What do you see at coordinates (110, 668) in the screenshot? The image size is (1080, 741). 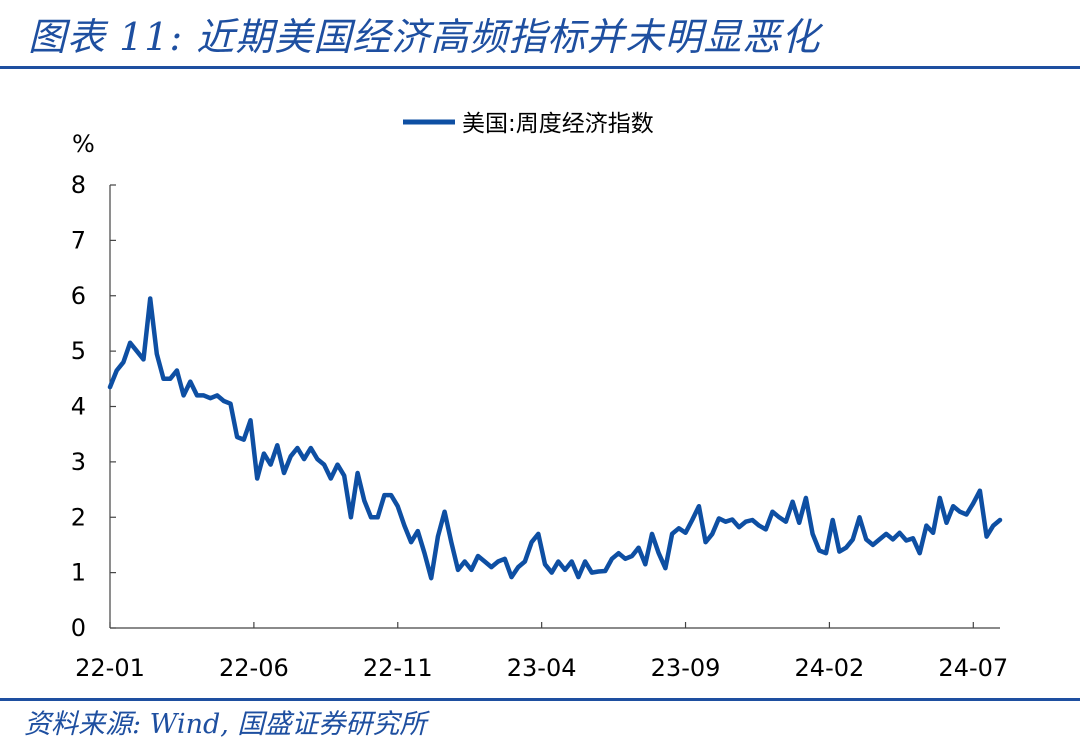 I see `x-tick-label: 22-01` at bounding box center [110, 668].